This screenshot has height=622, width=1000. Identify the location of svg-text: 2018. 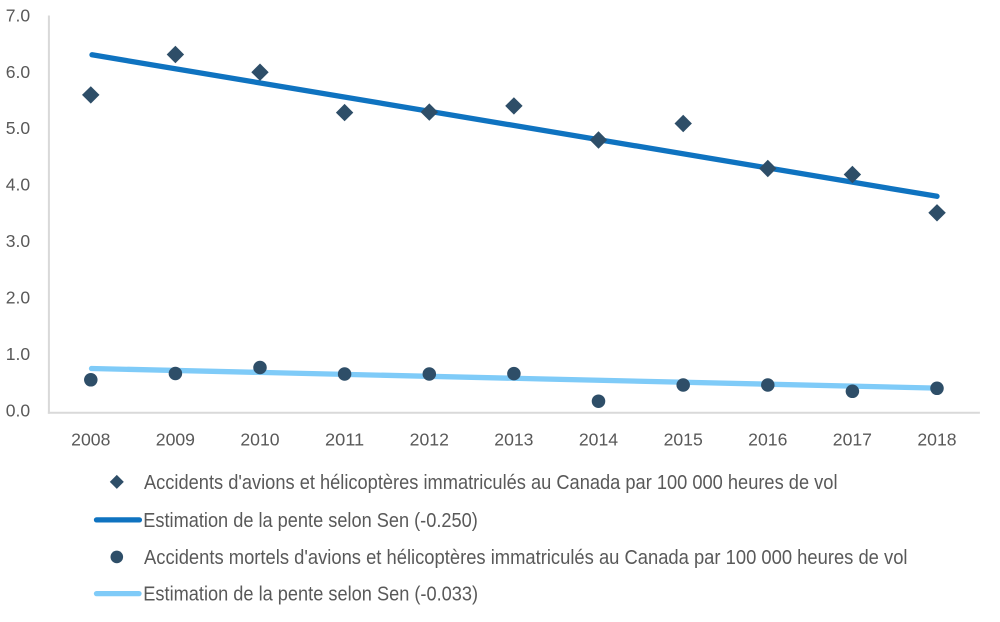
(936, 440).